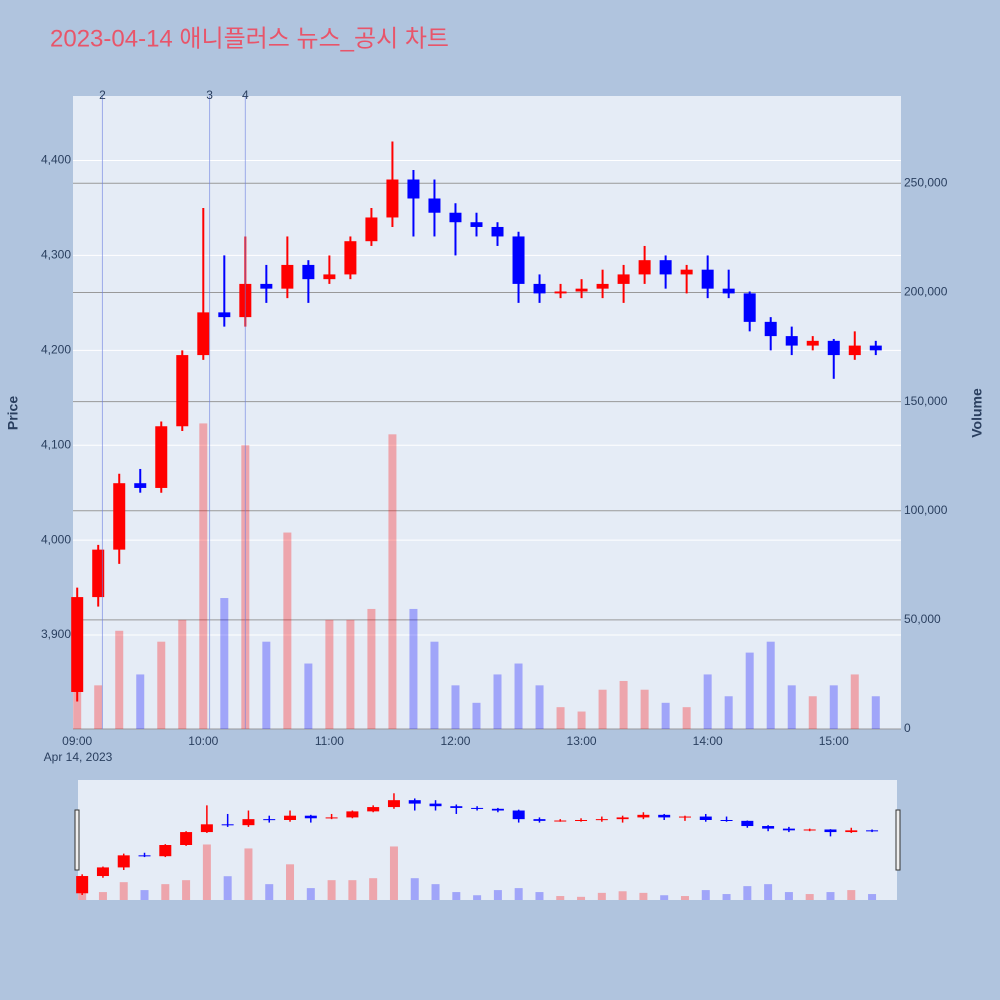  I want to click on y-tick-label: 4,100, so click(56, 444).